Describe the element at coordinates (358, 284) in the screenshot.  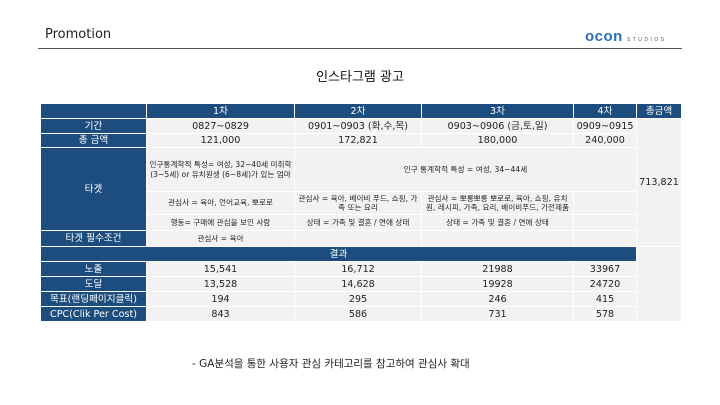
I see `table-cell: 14,628` at that location.